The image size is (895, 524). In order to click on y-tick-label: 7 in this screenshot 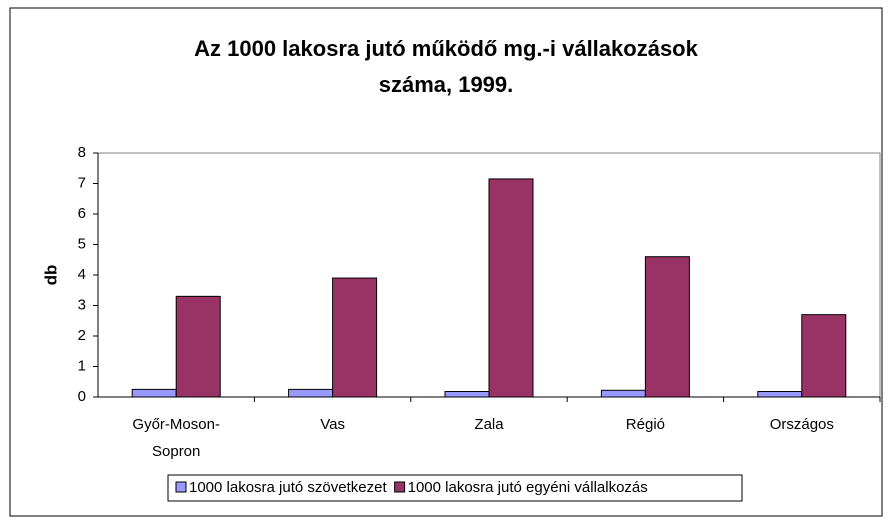, I will do `click(82, 182)`.